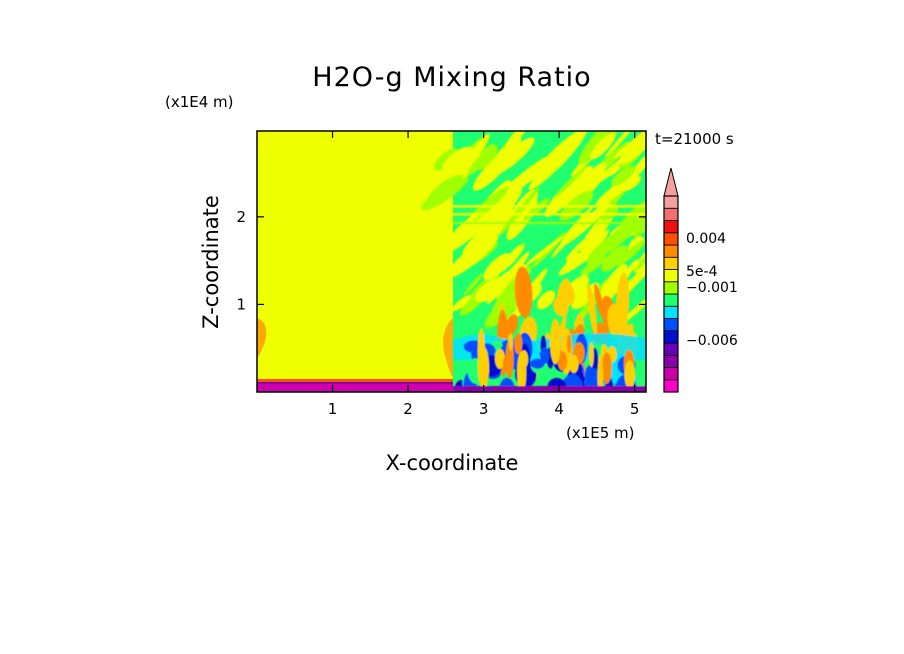  Describe the element at coordinates (241, 304) in the screenshot. I see `y-tick-label-0: 1` at that location.